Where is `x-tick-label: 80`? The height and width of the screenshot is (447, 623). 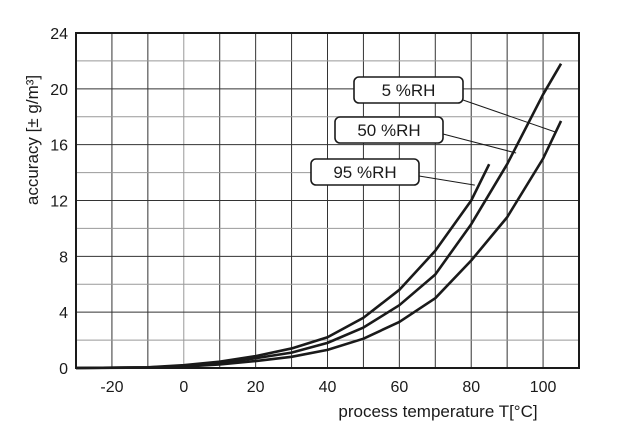 x-tick-label: 80 is located at coordinates (471, 387).